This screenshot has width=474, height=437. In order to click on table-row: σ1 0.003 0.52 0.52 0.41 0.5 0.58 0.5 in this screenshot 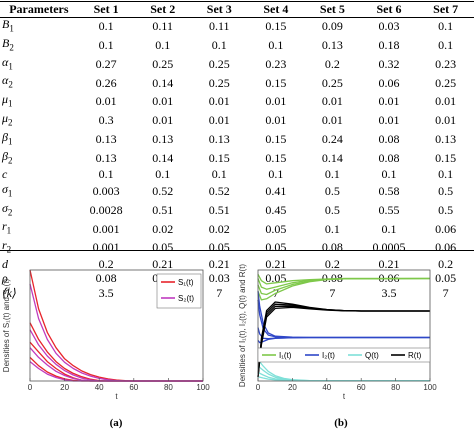, I will do `click(237, 191)`.